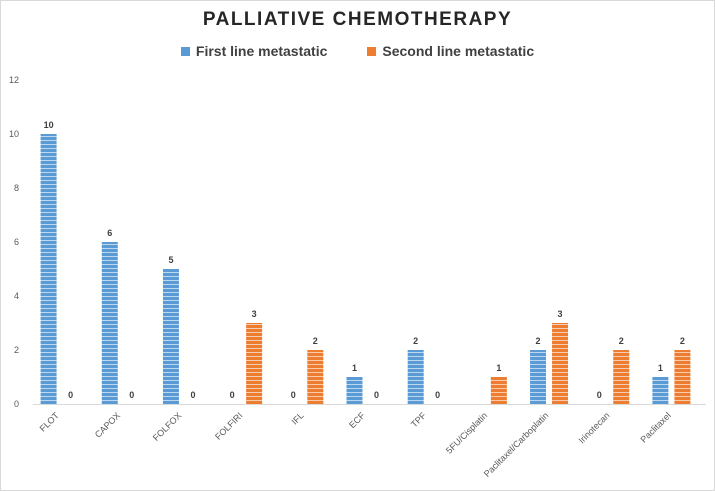 The width and height of the screenshot is (715, 491). I want to click on x-tick-label: IFL, so click(297, 418).